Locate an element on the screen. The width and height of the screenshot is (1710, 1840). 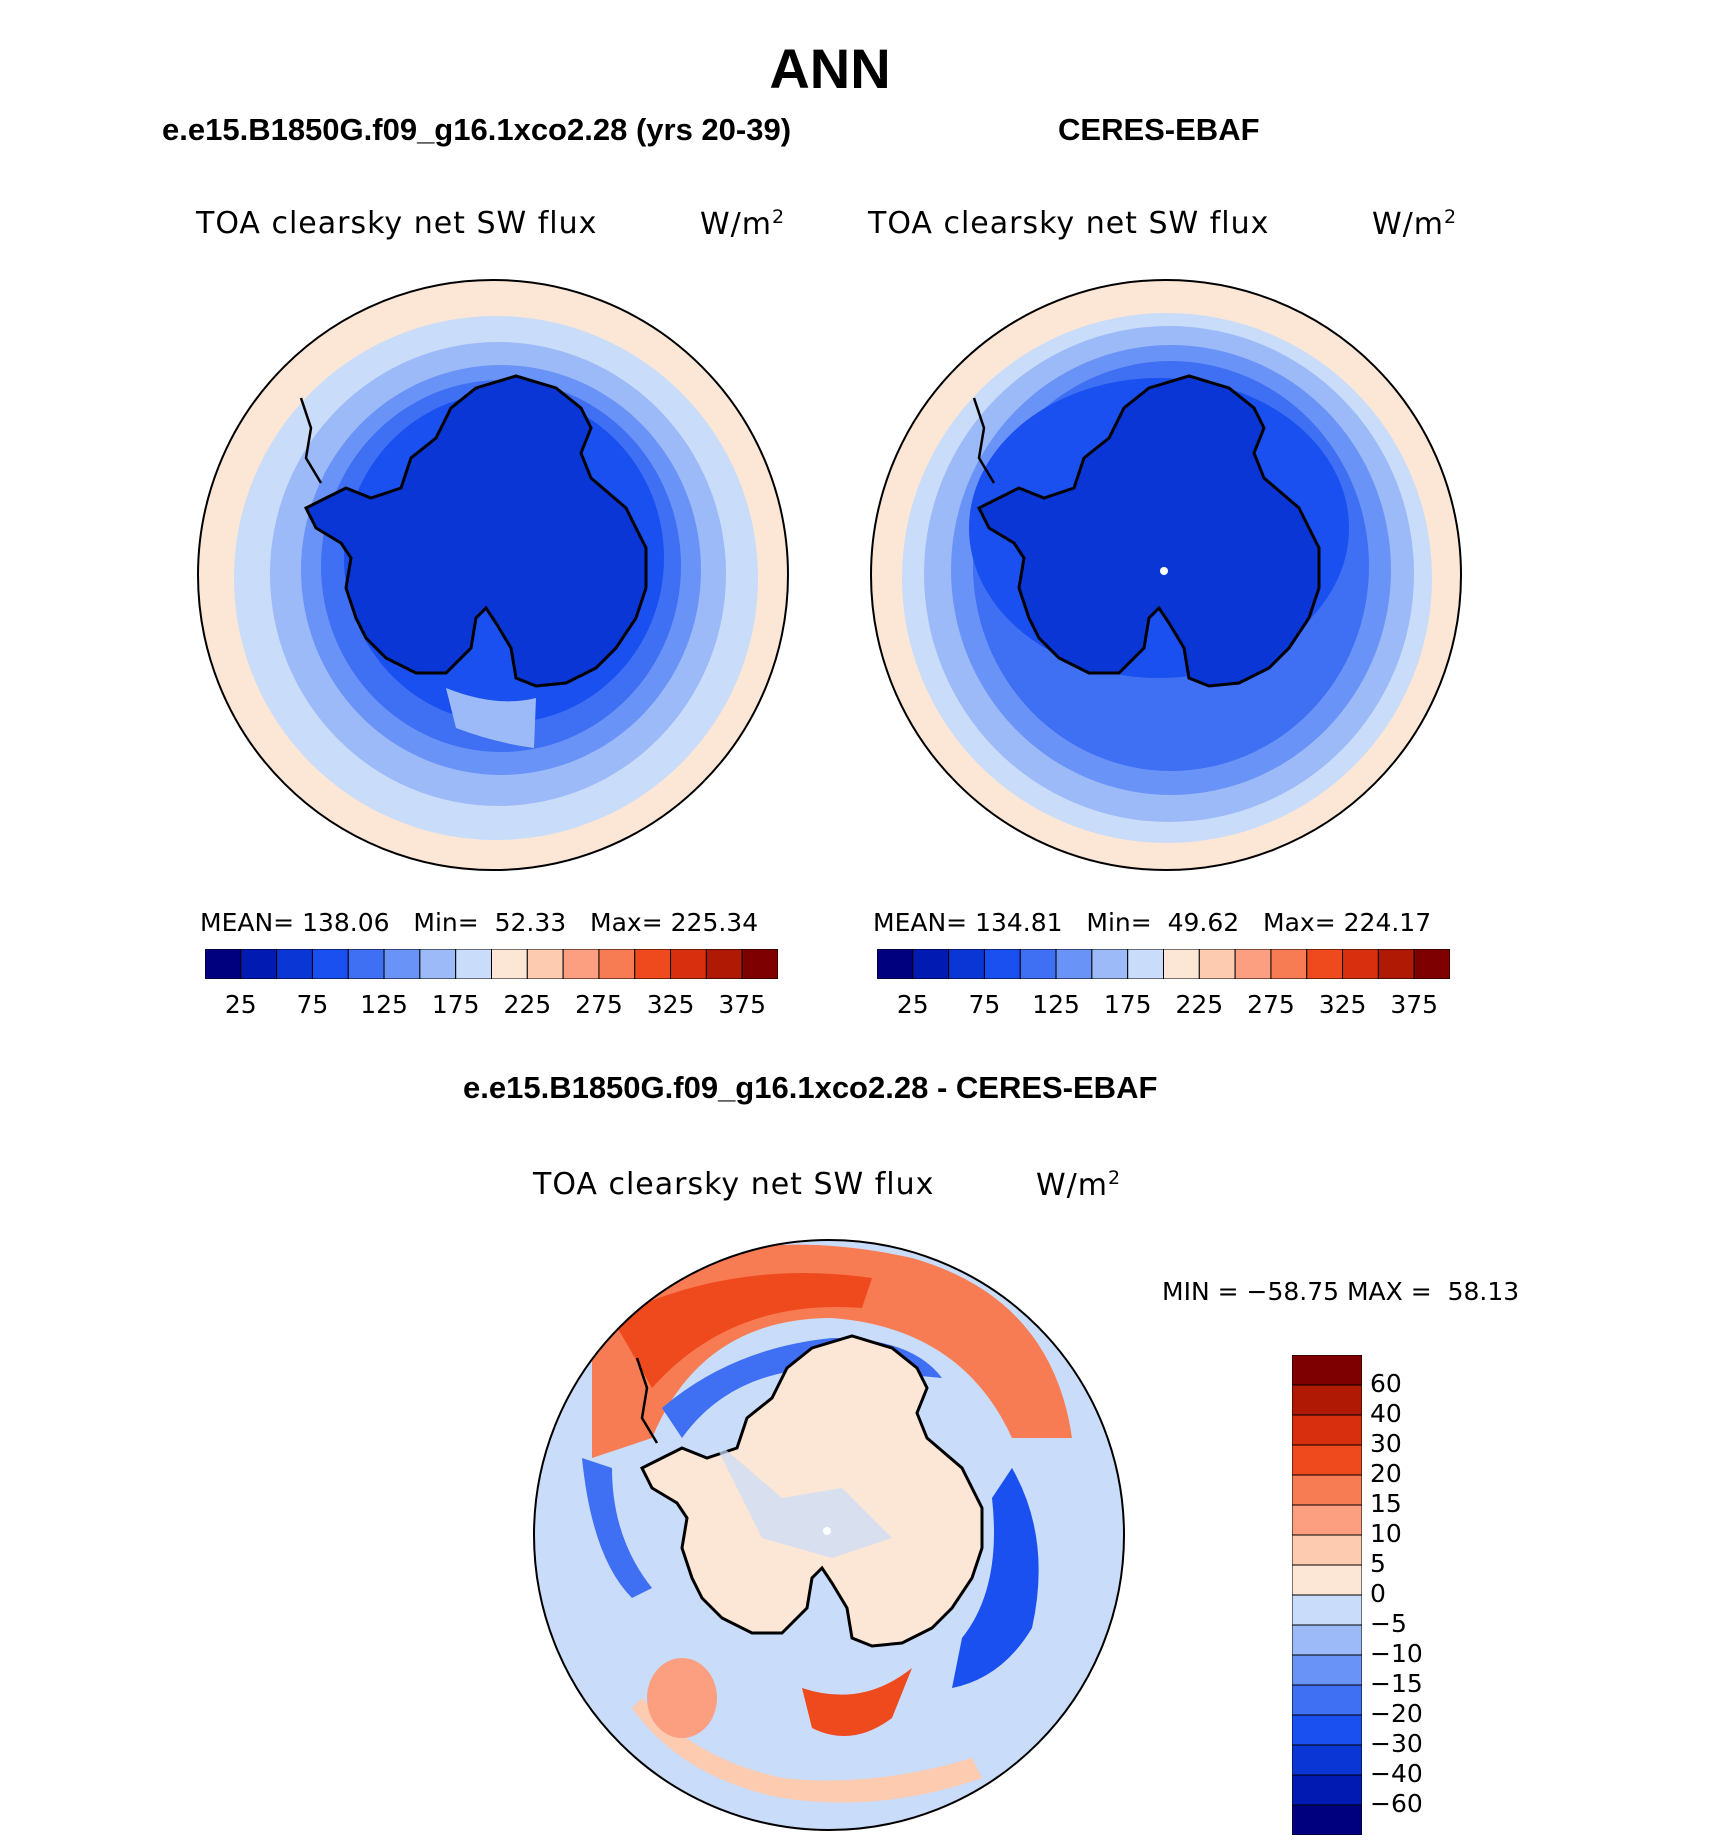
obs-colorbar-labels: 25 75 125 175 225 275 325 375 is located at coordinates (1163, 1006).